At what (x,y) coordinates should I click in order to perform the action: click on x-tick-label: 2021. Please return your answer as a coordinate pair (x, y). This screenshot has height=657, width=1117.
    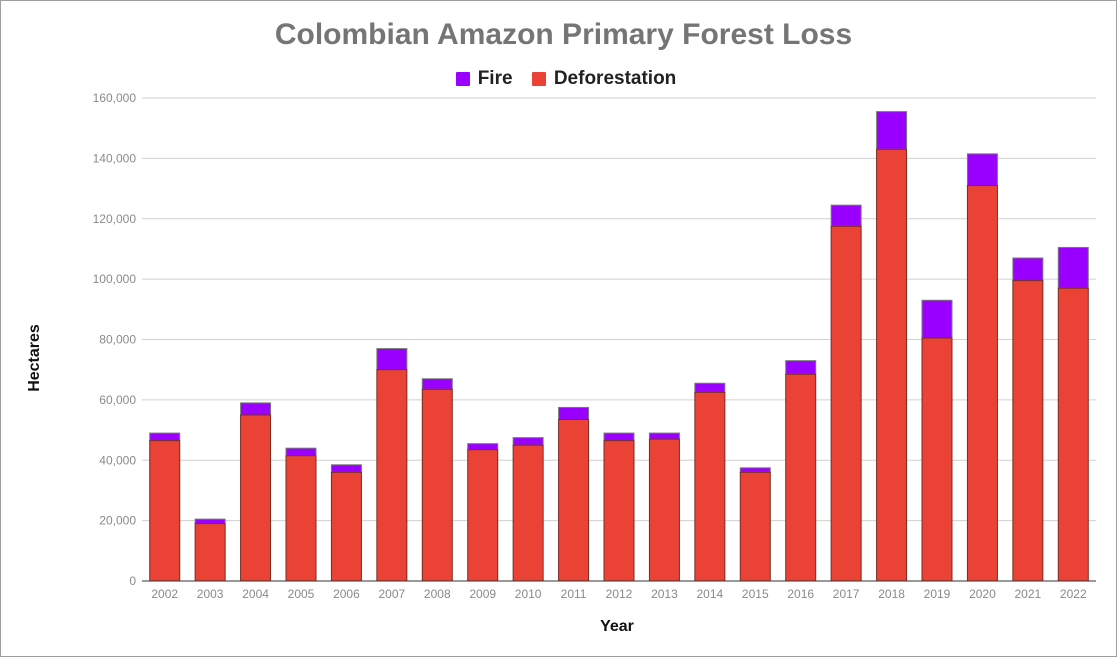
    Looking at the image, I should click on (1028, 594).